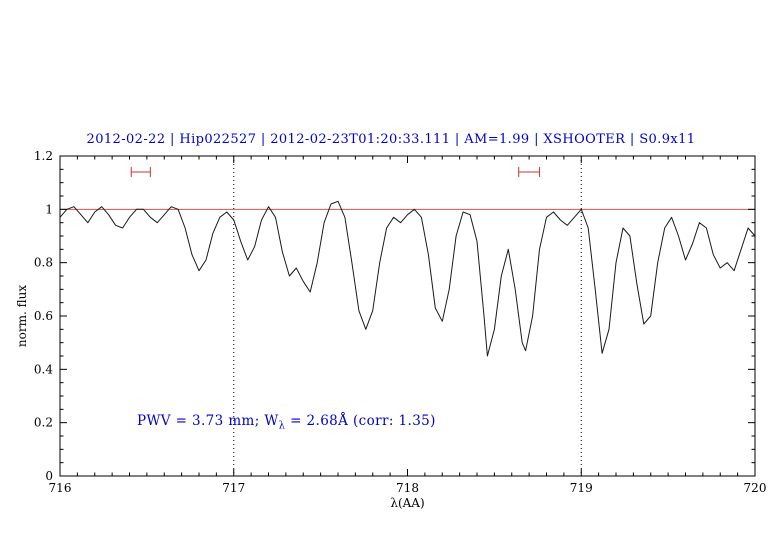 This screenshot has height=542, width=782. Describe the element at coordinates (755, 488) in the screenshot. I see `x-tick-label: 720` at that location.